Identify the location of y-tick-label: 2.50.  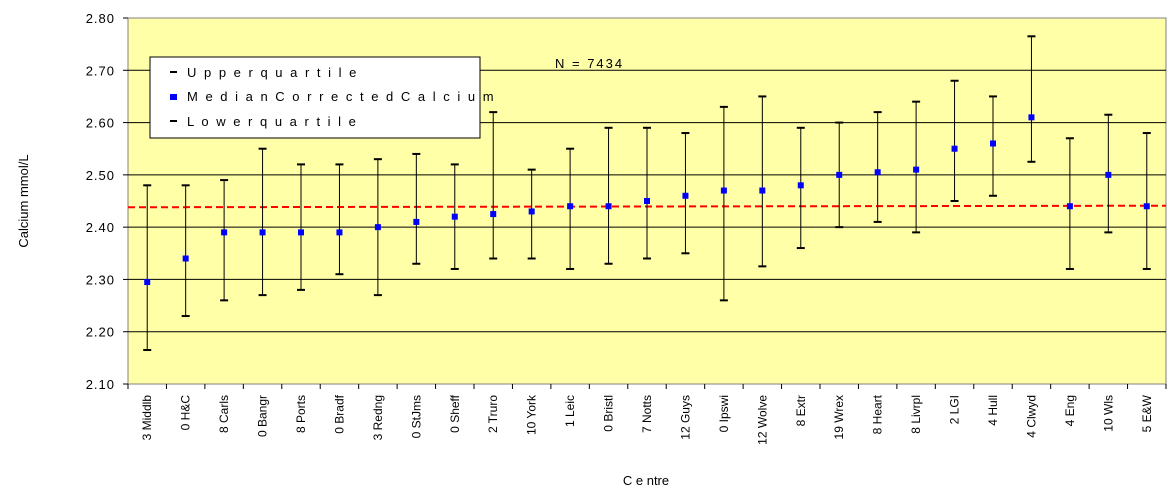
(100, 175).